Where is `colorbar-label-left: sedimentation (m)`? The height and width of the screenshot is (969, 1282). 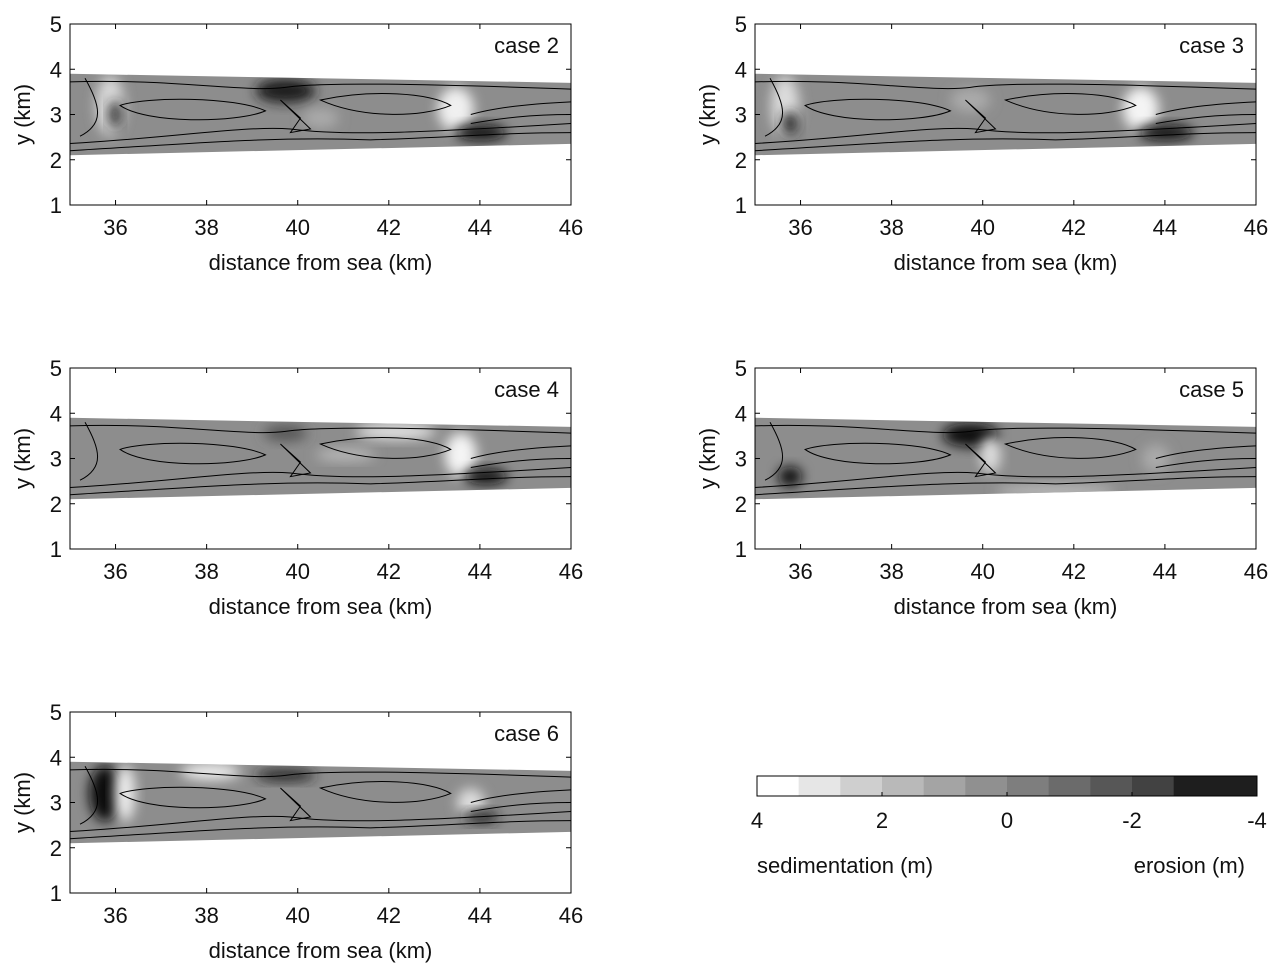
colorbar-label-left: sedimentation (m) is located at coordinates (845, 865).